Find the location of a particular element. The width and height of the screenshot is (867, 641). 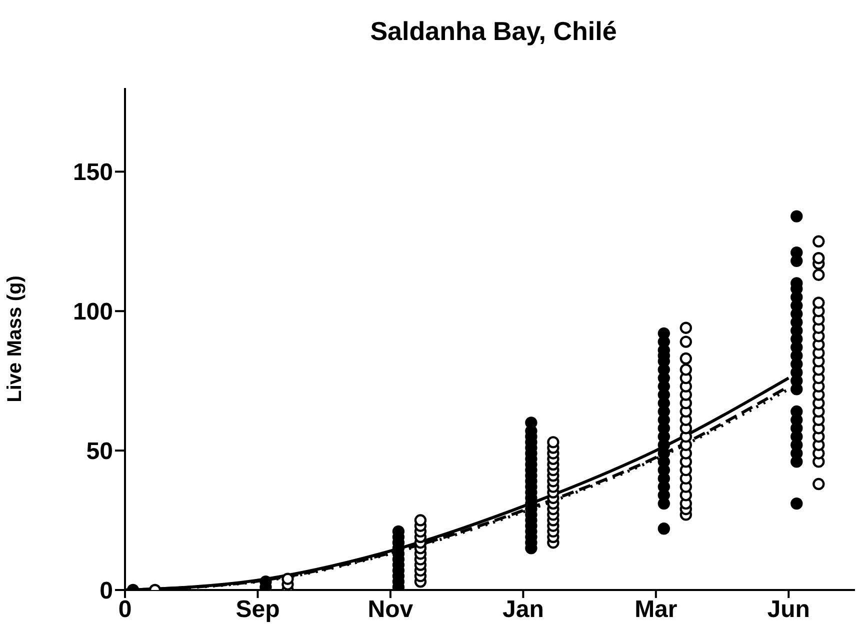

x-tick-label: Jan is located at coordinates (523, 610).